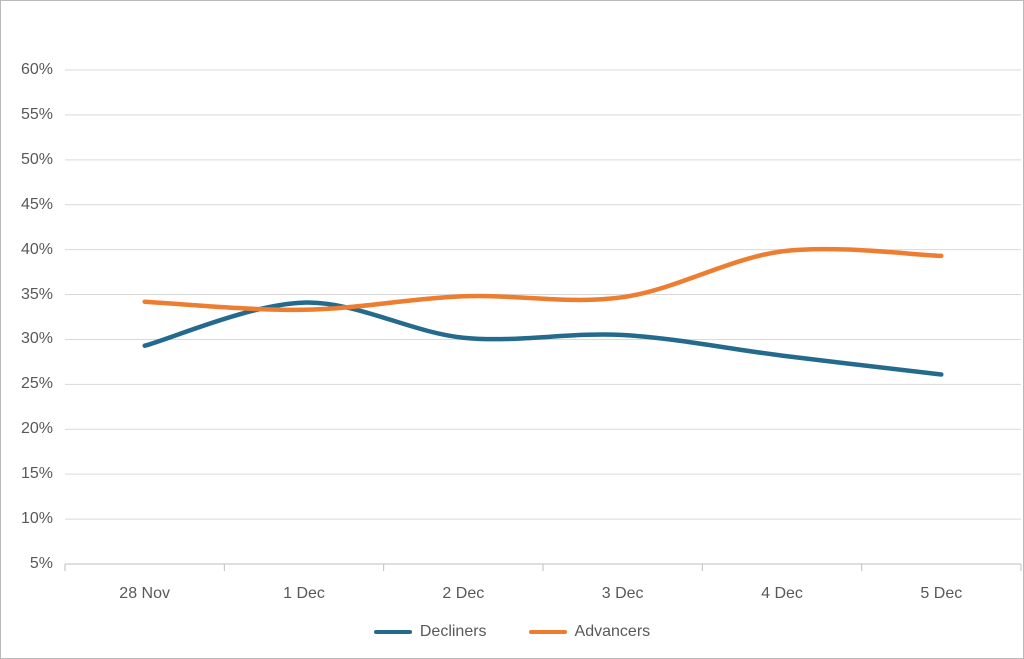 This screenshot has width=1024, height=659. I want to click on advancers-series-line, so click(543, 279).